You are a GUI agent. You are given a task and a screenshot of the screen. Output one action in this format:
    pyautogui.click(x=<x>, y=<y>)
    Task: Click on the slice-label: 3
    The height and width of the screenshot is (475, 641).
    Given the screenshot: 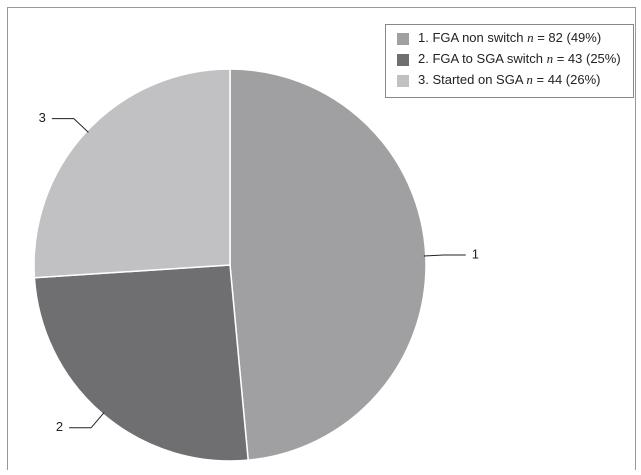 What is the action you would take?
    pyautogui.click(x=42, y=117)
    